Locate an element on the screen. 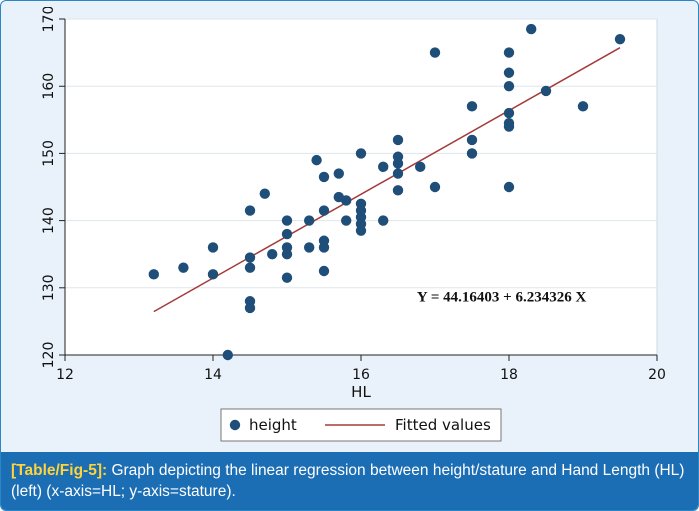  x-tick-label: 18 is located at coordinates (509, 375).